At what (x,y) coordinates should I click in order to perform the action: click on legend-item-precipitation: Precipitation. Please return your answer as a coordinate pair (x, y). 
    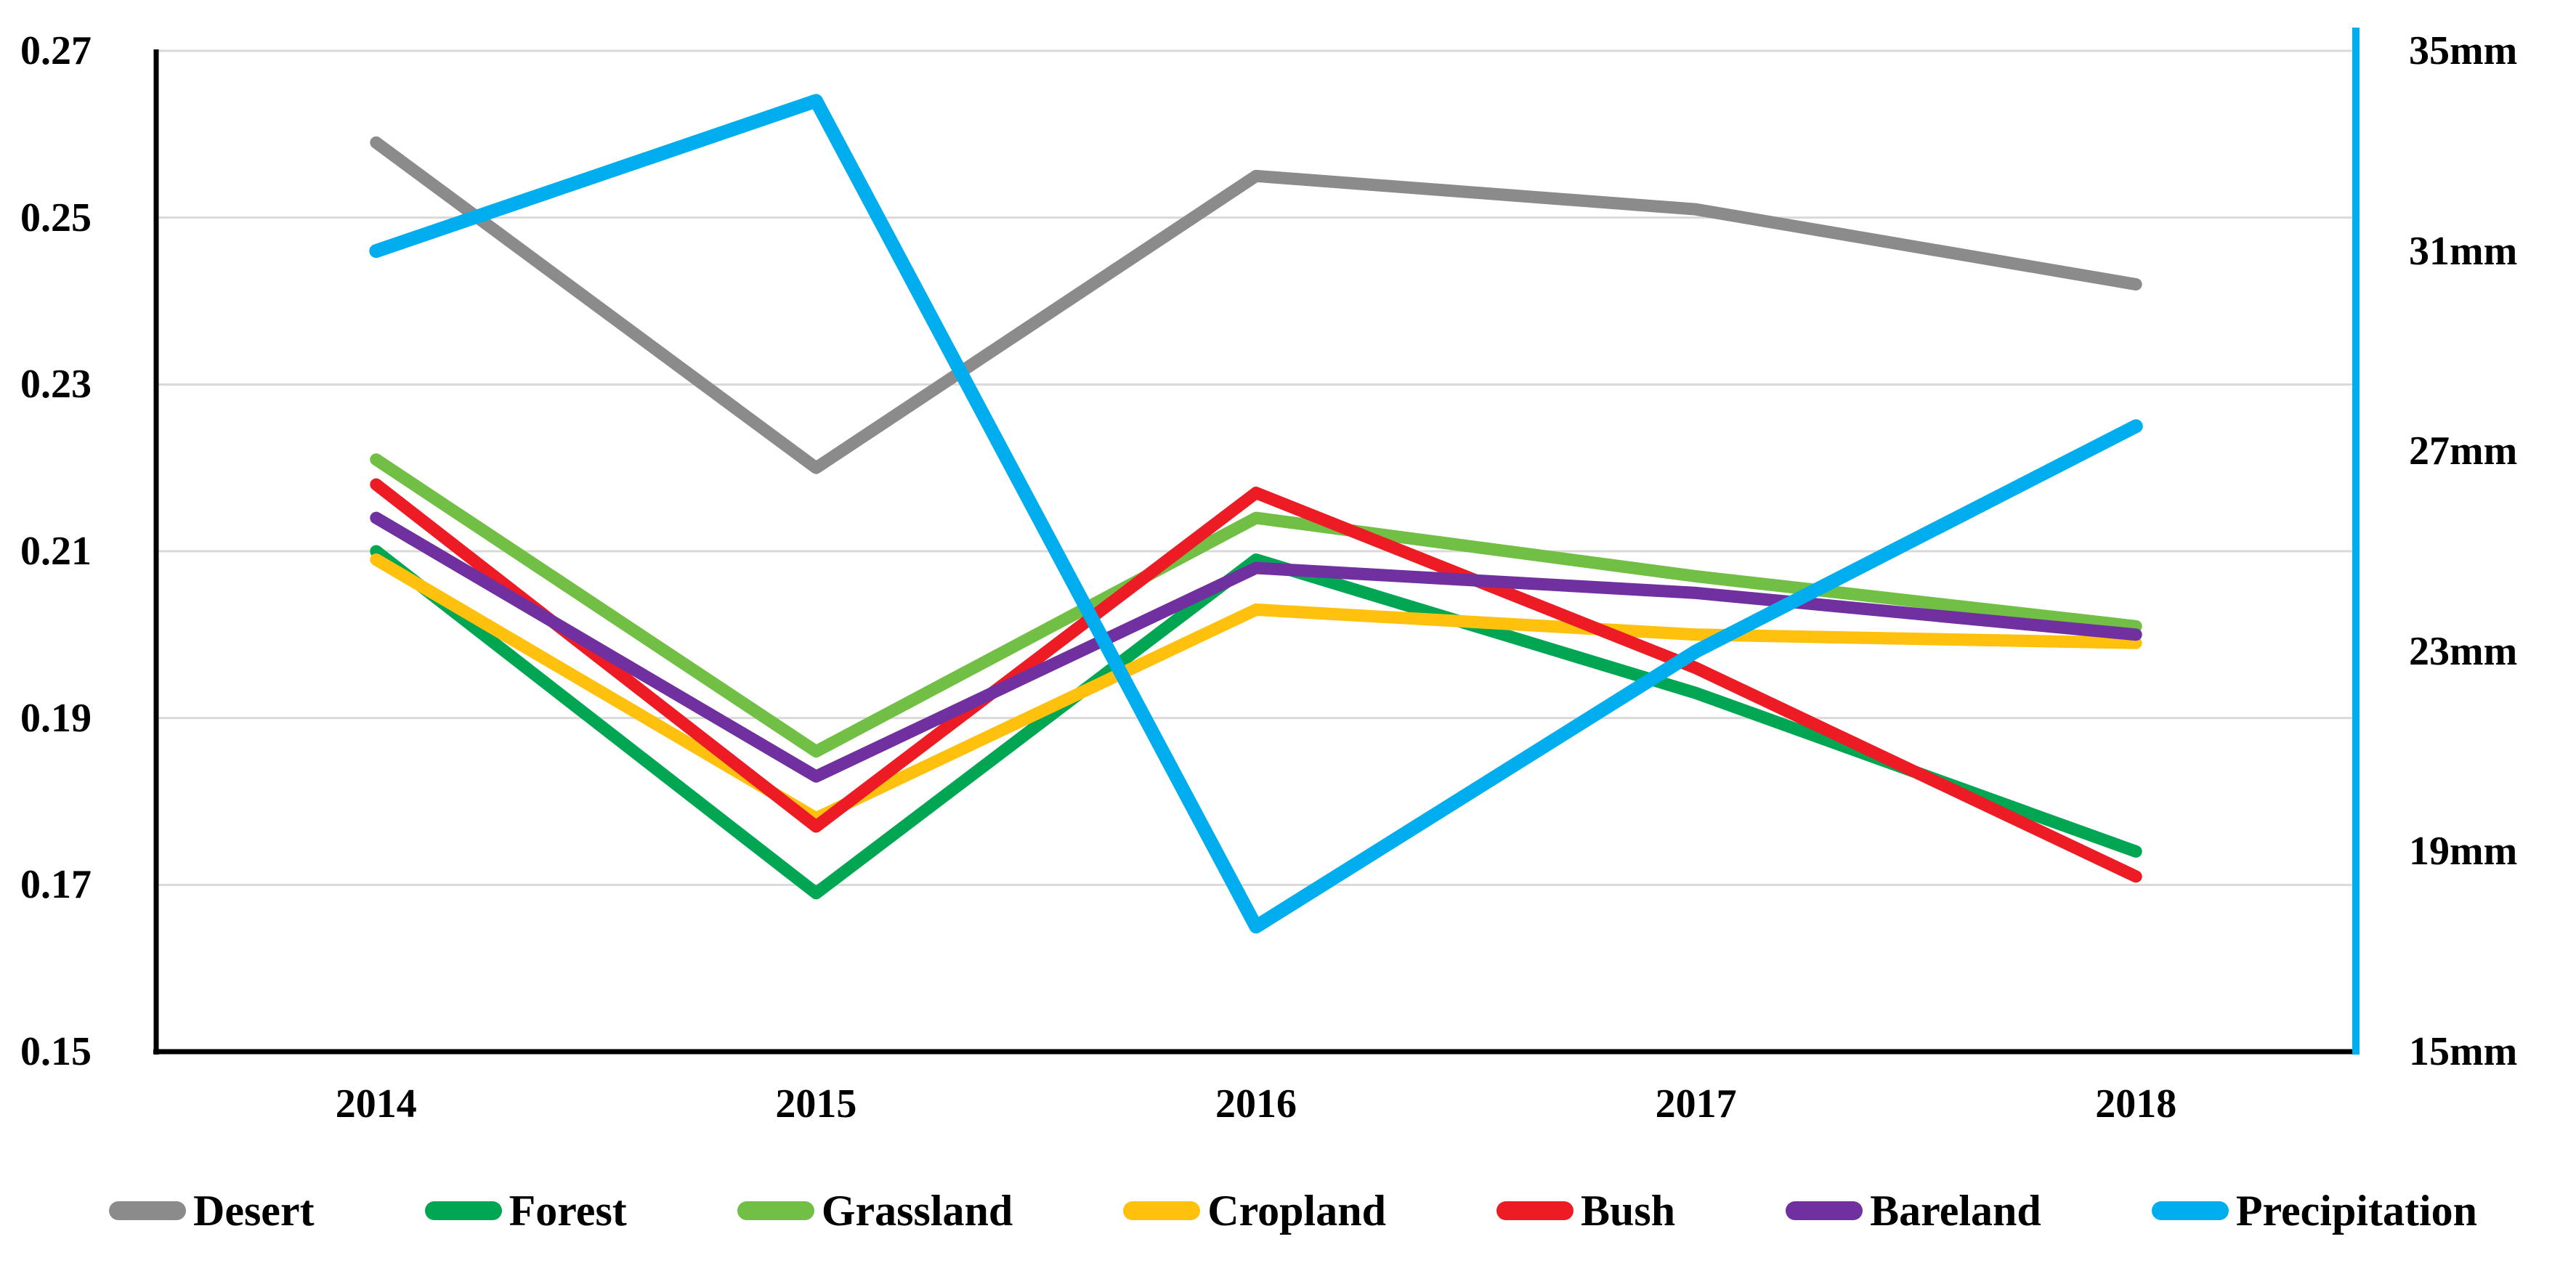
    Looking at the image, I should click on (2314, 1211).